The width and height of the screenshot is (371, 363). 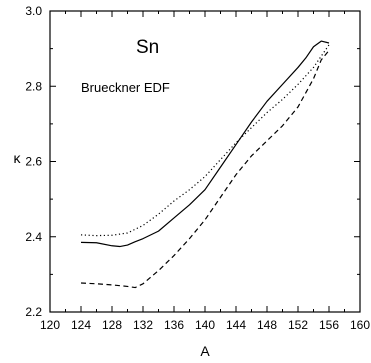 I want to click on x-tick-label: 148, so click(x=267, y=325).